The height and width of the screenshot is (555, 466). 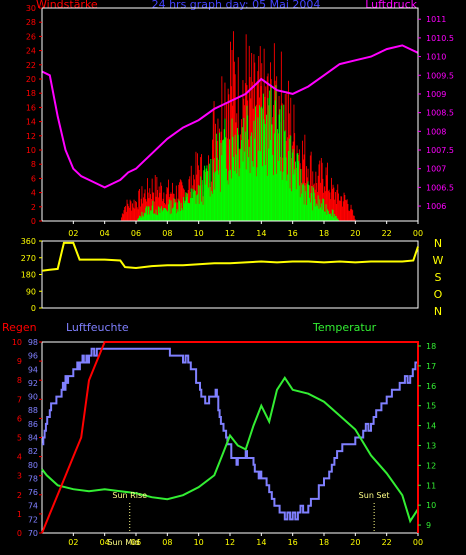 What do you see at coordinates (97, 327) in the screenshot?
I see `humidity-legend-label: Luftfeuchte` at bounding box center [97, 327].